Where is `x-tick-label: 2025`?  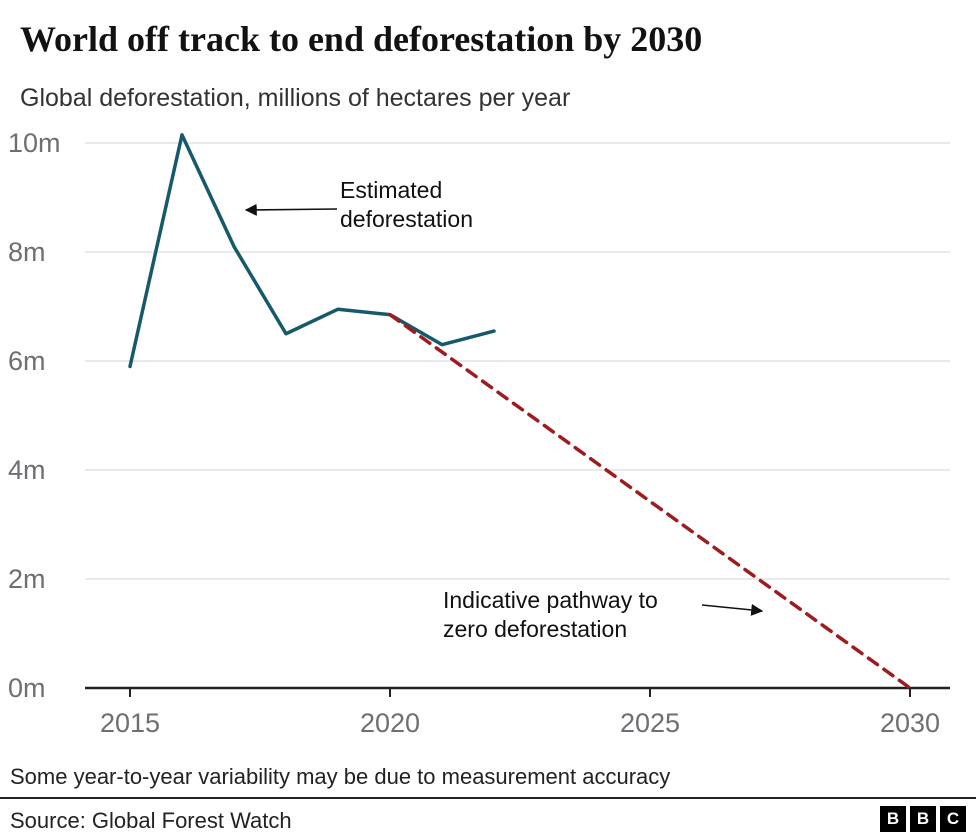 x-tick-label: 2025 is located at coordinates (650, 723).